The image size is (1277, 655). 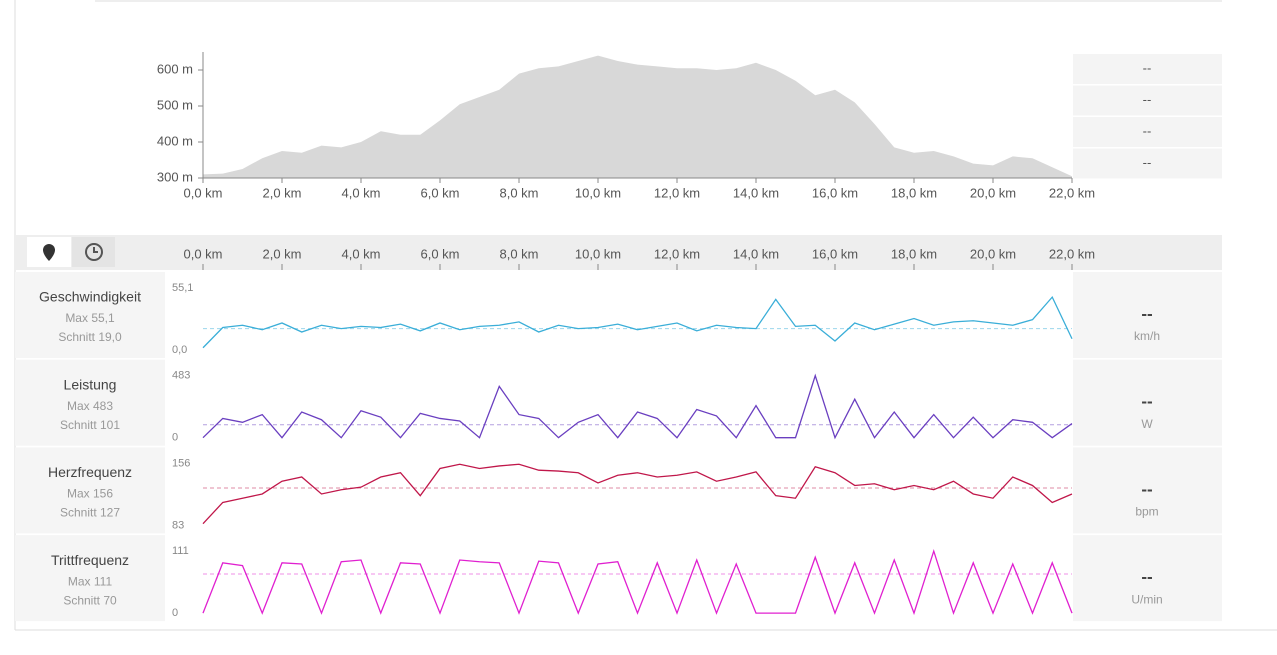 I want to click on track-tick-label: 12,0 km, so click(x=677, y=253).